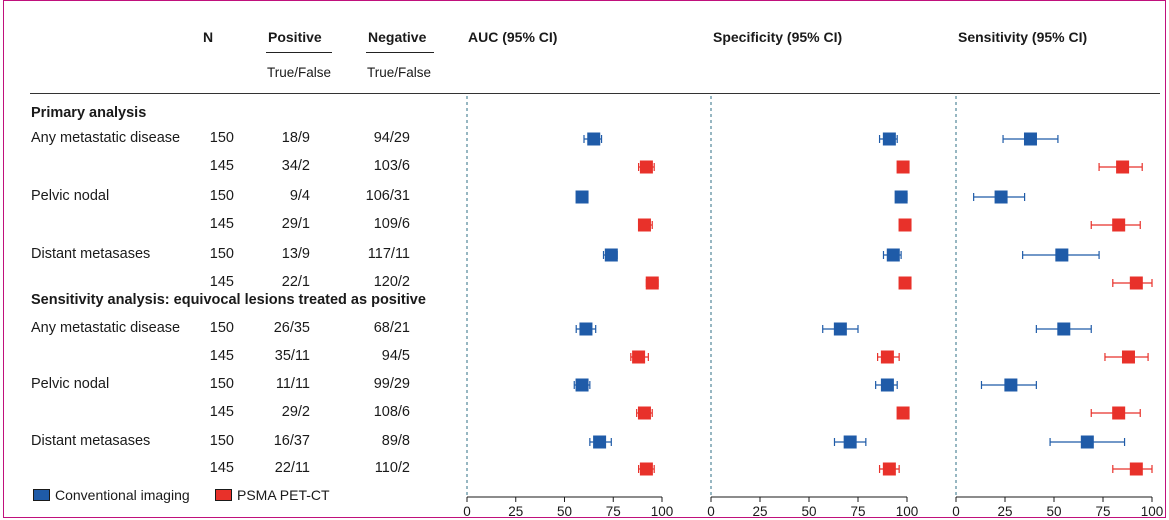 Image resolution: width=1169 pixels, height=520 pixels. Describe the element at coordinates (392, 468) in the screenshot. I see `row-negative: 110/2` at that location.